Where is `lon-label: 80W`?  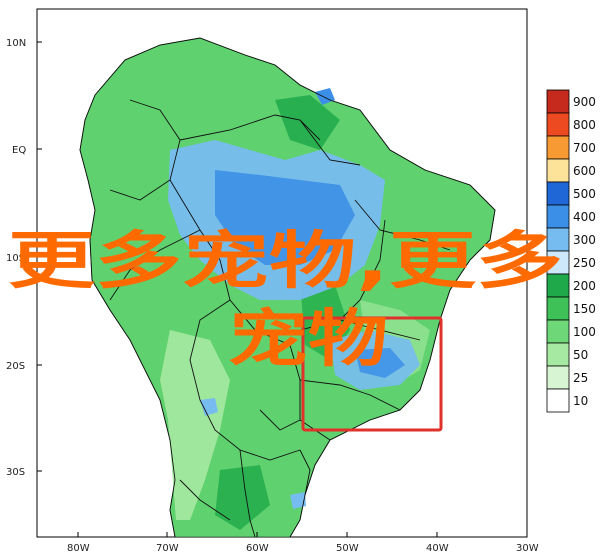 lon-label: 80W is located at coordinates (78, 548).